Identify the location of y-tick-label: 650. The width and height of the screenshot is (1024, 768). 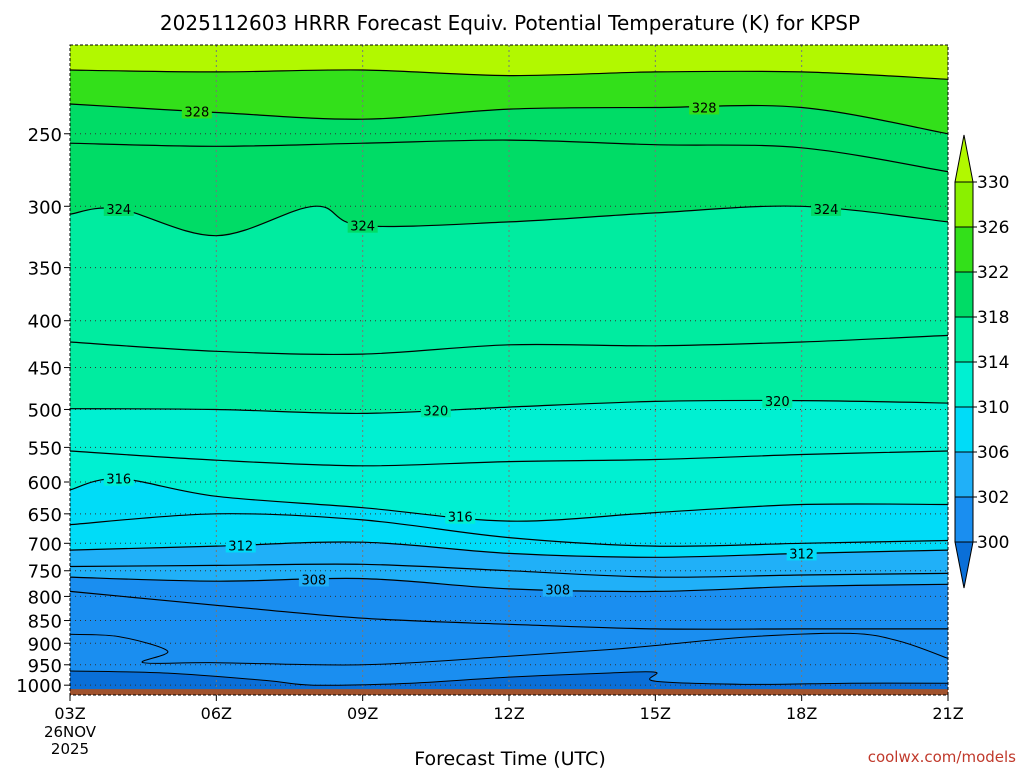
(45, 515).